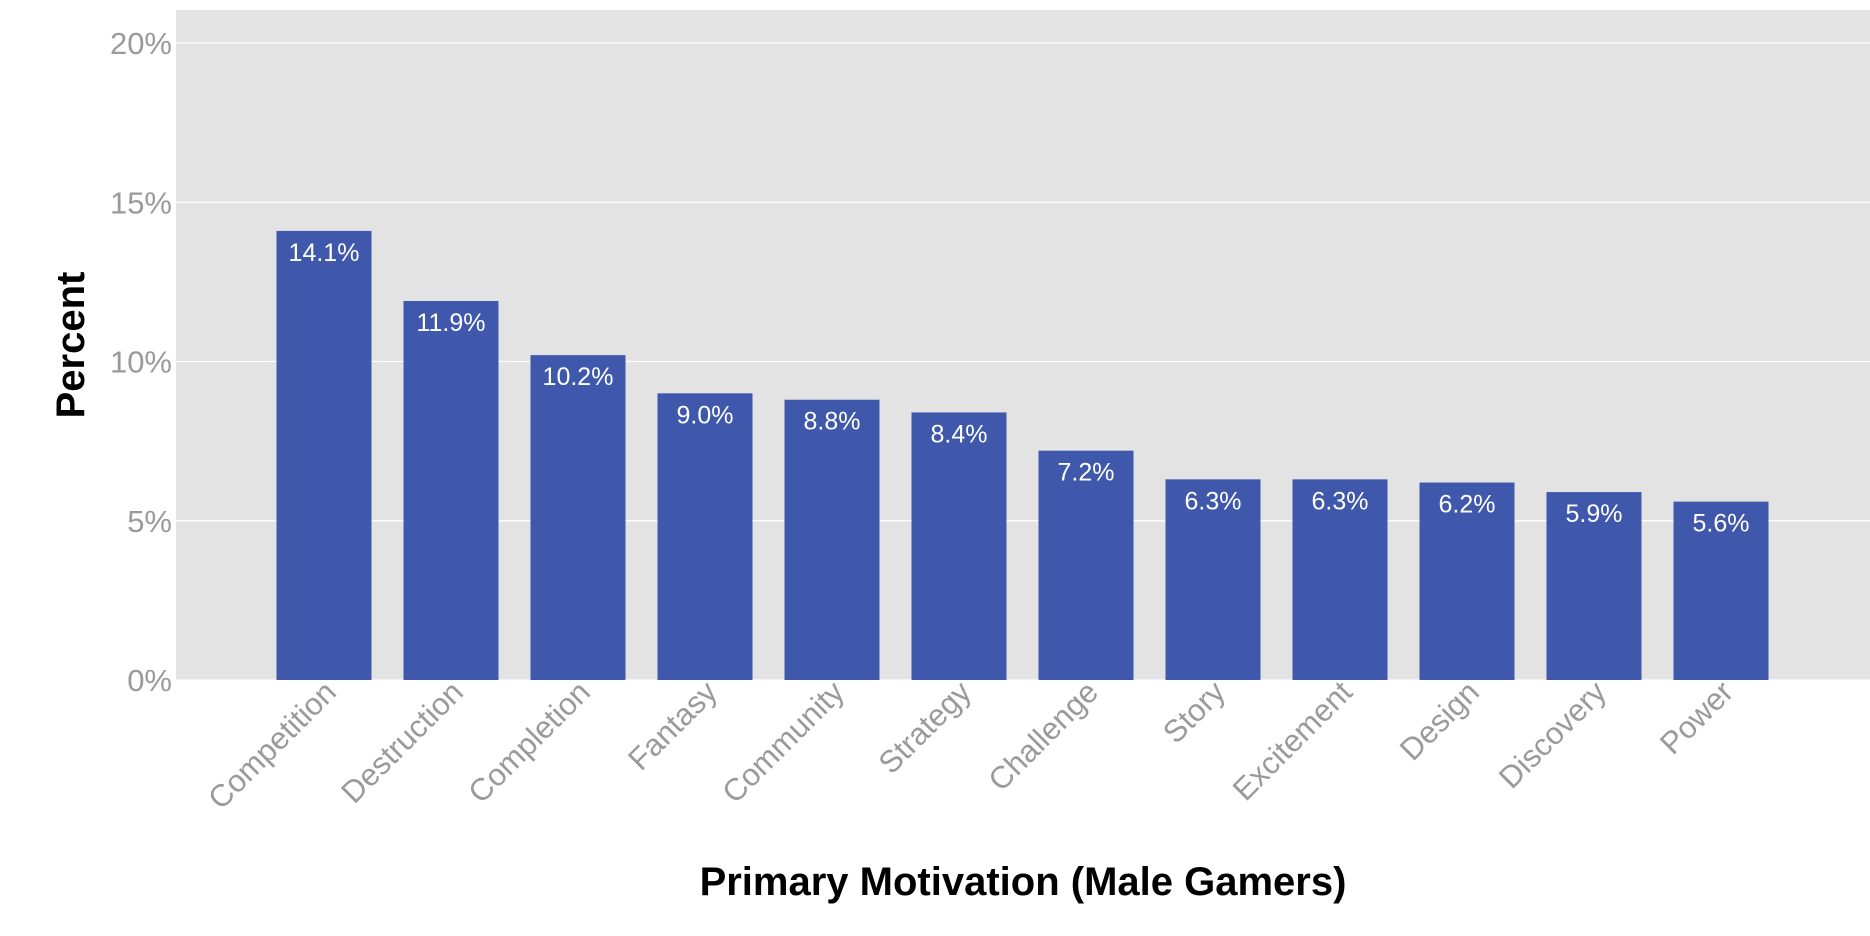 This screenshot has height=936, width=1870. Describe the element at coordinates (324, 455) in the screenshot. I see `bar-competition` at that location.